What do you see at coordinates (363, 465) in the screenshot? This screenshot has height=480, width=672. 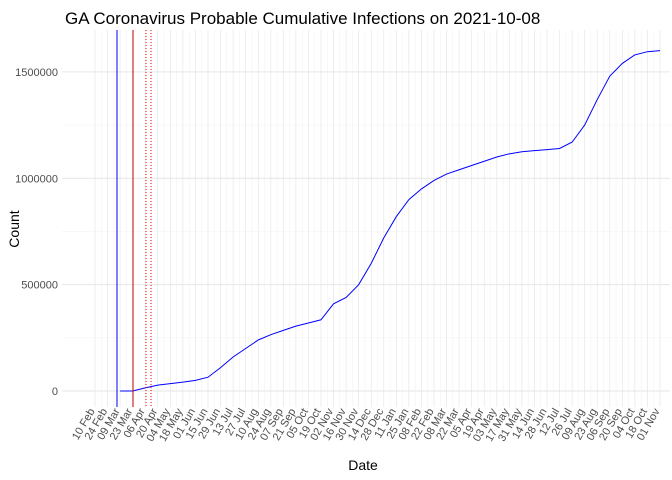 I see `x-axis-title: Date` at bounding box center [363, 465].